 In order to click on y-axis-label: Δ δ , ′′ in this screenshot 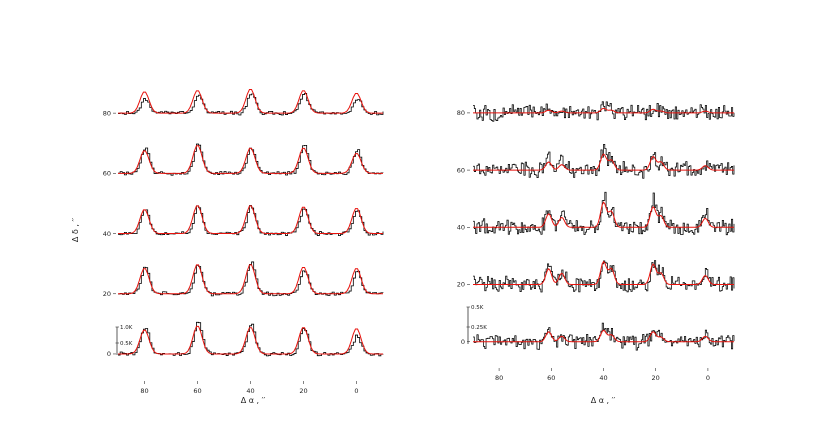, I will do `click(75, 230)`.